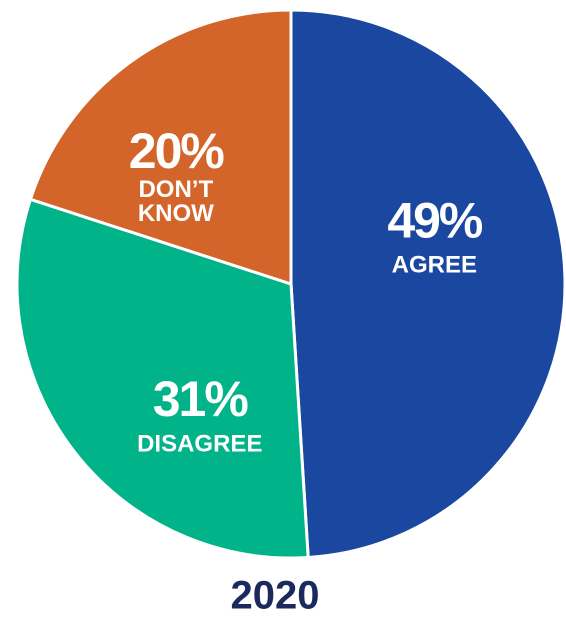 Image resolution: width=566 pixels, height=620 pixels. I want to click on slice-label: DON’T KNOW, so click(176, 201).